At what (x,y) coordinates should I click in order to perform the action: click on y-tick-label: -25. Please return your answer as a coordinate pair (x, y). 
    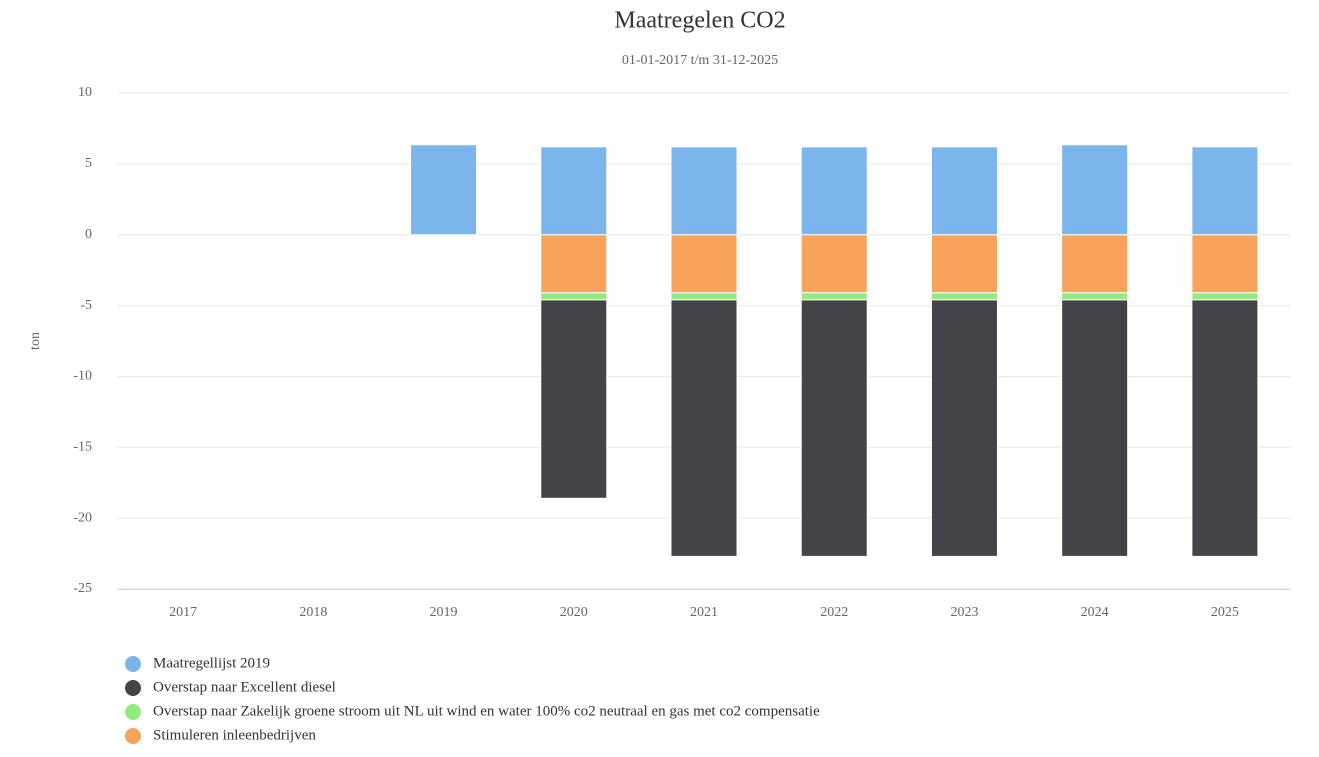
    Looking at the image, I should click on (82, 588).